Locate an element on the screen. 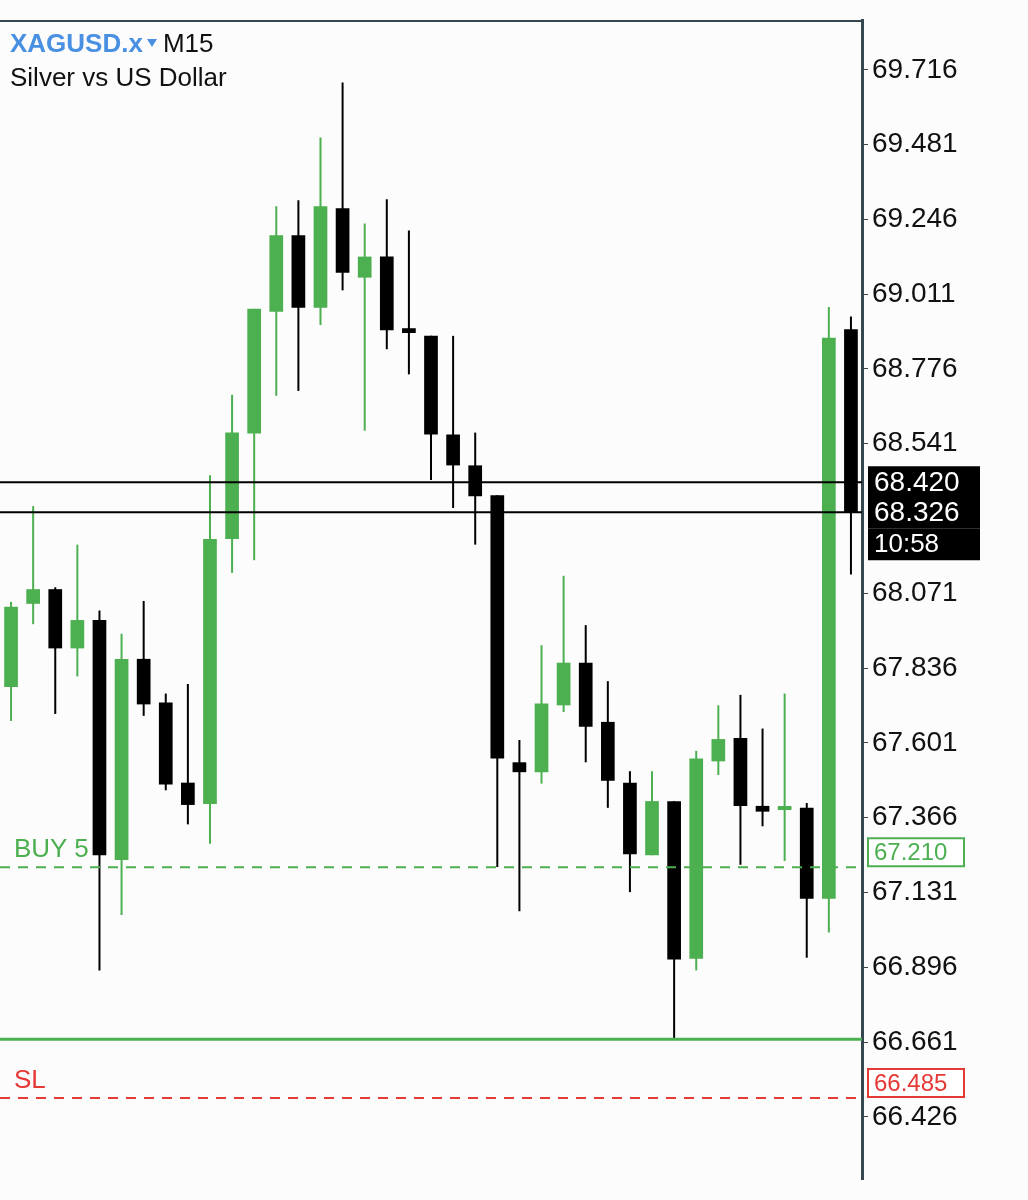 Image resolution: width=1028 pixels, height=1200 pixels. ref-line-label: 68.326 is located at coordinates (917, 511).